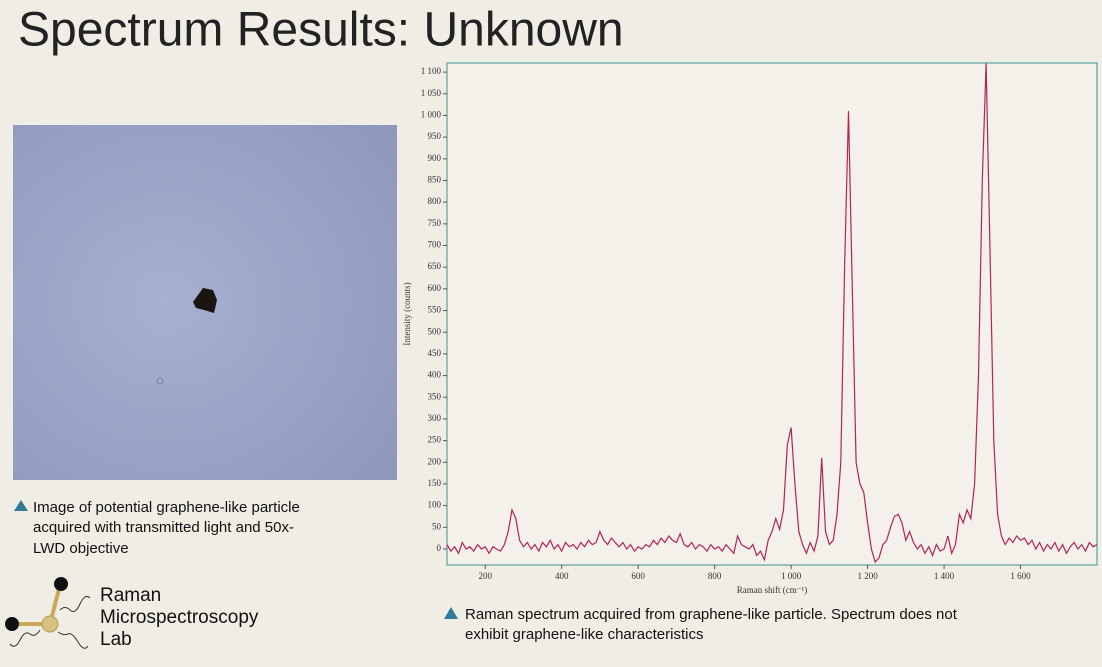 The height and width of the screenshot is (667, 1102). What do you see at coordinates (435, 136) in the screenshot?
I see `y-tick-label: 950` at bounding box center [435, 136].